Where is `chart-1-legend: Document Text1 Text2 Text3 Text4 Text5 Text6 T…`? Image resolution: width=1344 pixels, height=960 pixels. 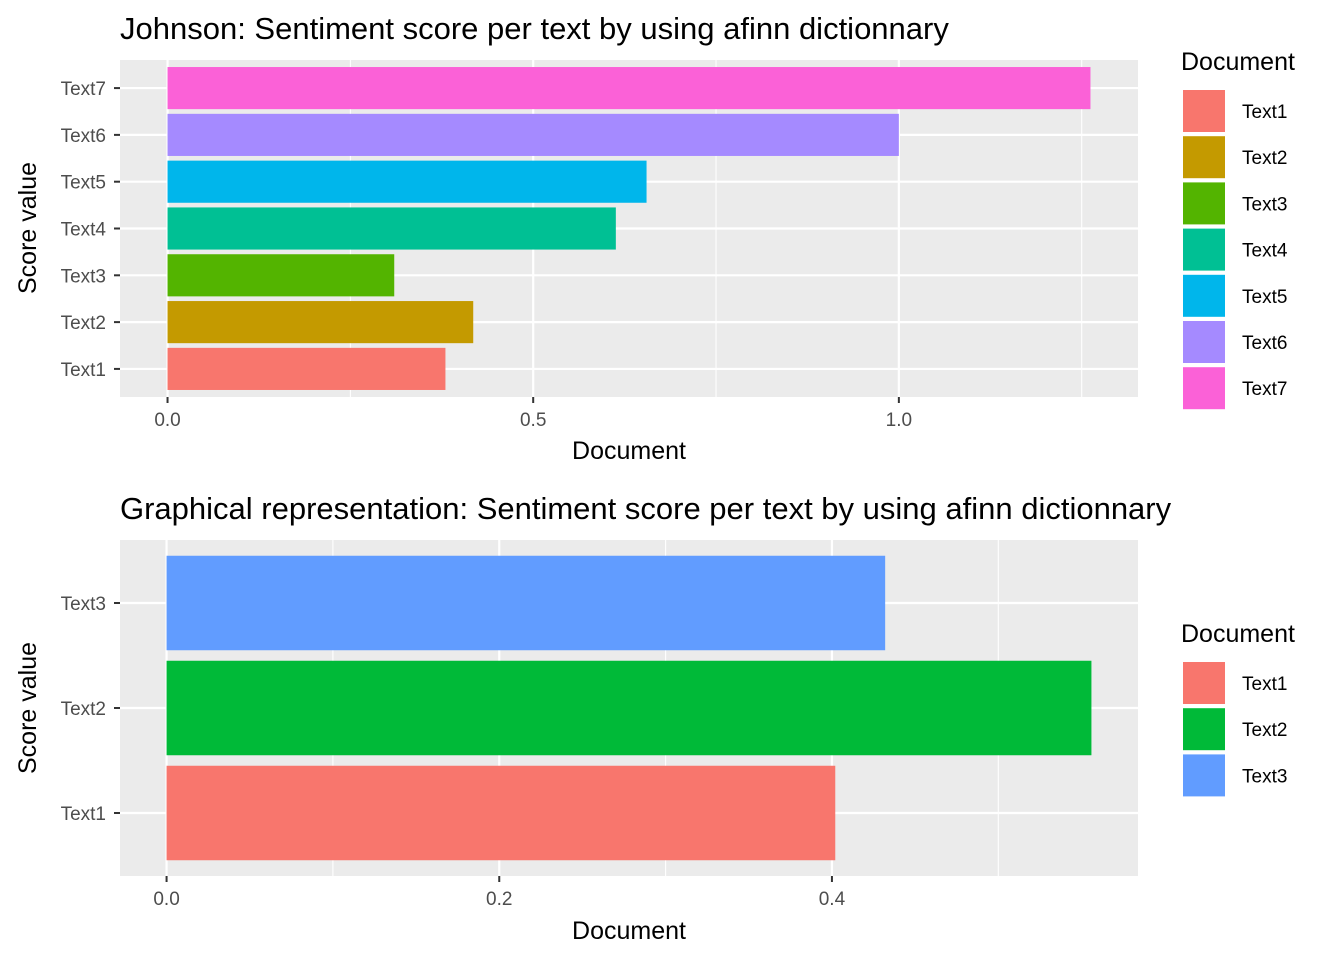 chart-1-legend: Document Text1 Text2 Text3 Text4 Text5 Text6 T… is located at coordinates (1238, 229).